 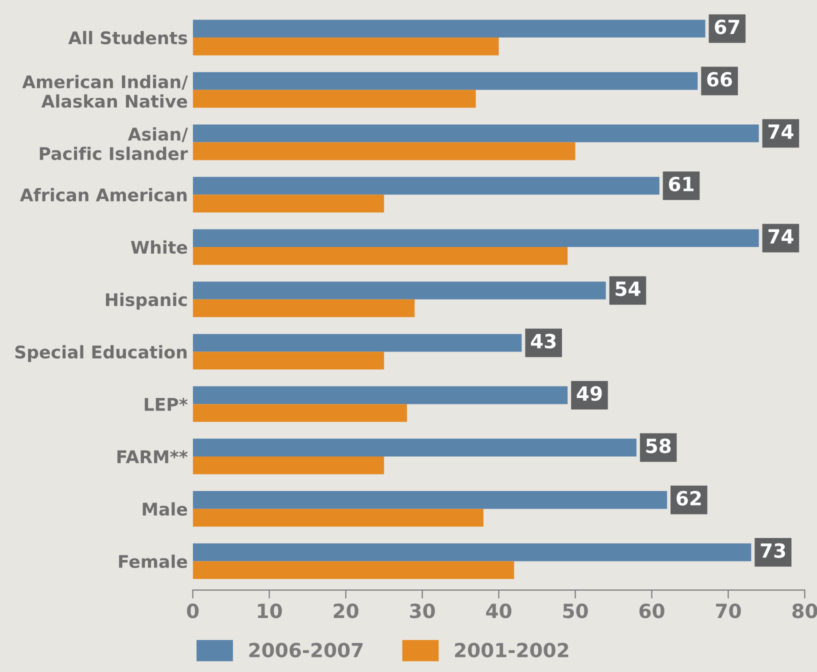 What do you see at coordinates (101, 353) in the screenshot?
I see `y-tick-label: Special Education` at bounding box center [101, 353].